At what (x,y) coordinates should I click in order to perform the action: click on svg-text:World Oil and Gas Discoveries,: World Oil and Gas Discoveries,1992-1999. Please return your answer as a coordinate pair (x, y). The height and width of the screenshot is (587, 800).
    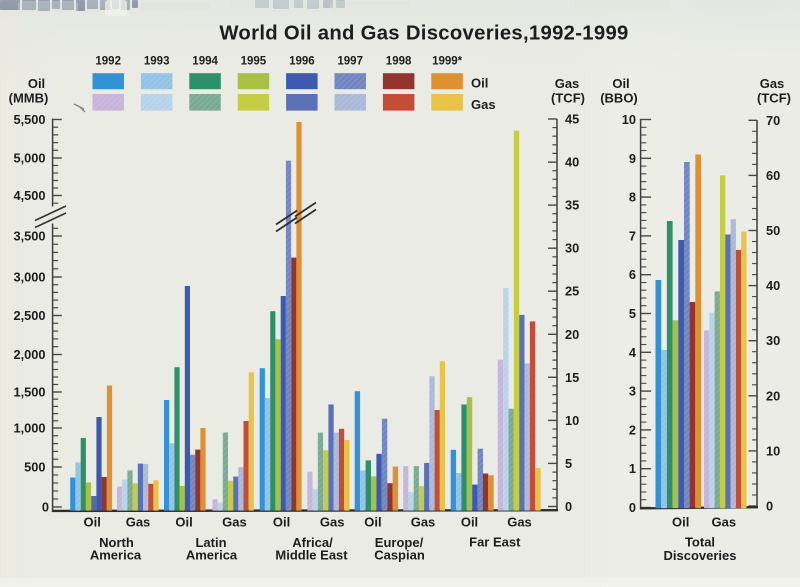
    Looking at the image, I should click on (423, 34).